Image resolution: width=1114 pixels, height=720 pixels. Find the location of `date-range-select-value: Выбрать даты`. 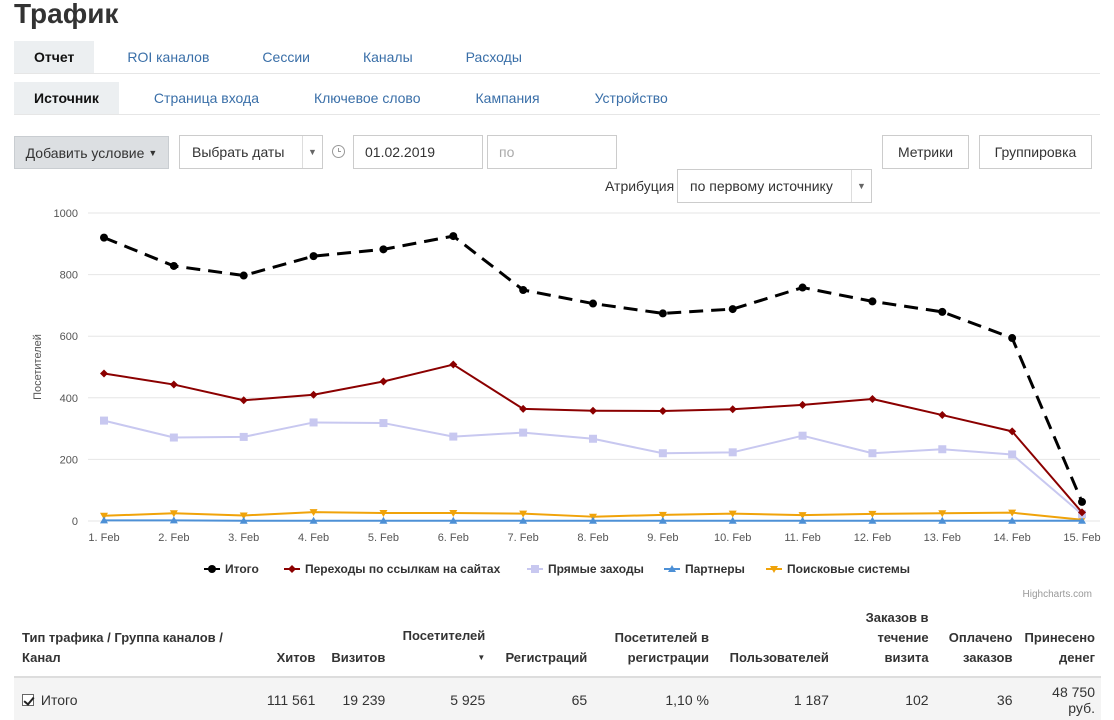

date-range-select-value: Выбрать даты is located at coordinates (238, 152).